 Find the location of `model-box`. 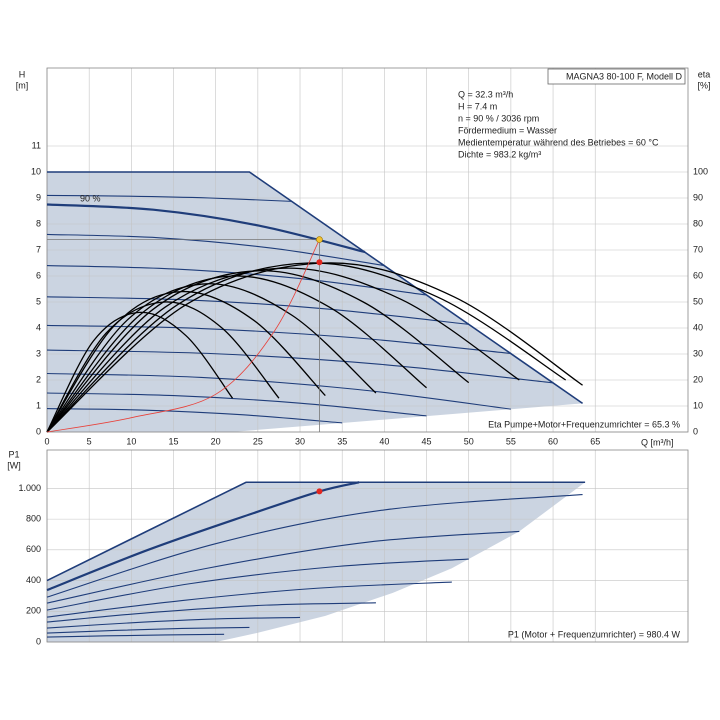

model-box is located at coordinates (616, 76).